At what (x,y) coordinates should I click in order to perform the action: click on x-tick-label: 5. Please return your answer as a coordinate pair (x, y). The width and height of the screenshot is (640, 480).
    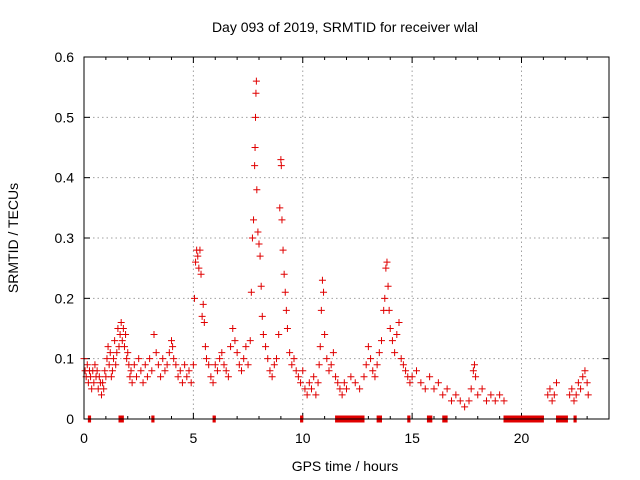
    Looking at the image, I should click on (193, 438).